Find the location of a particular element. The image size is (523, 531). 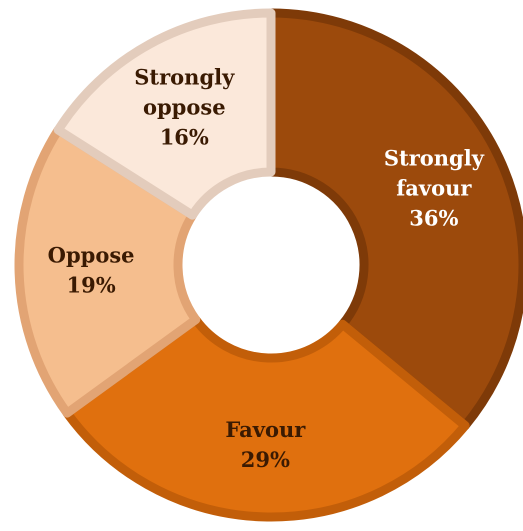

slice-category-label: Favour is located at coordinates (265, 429).